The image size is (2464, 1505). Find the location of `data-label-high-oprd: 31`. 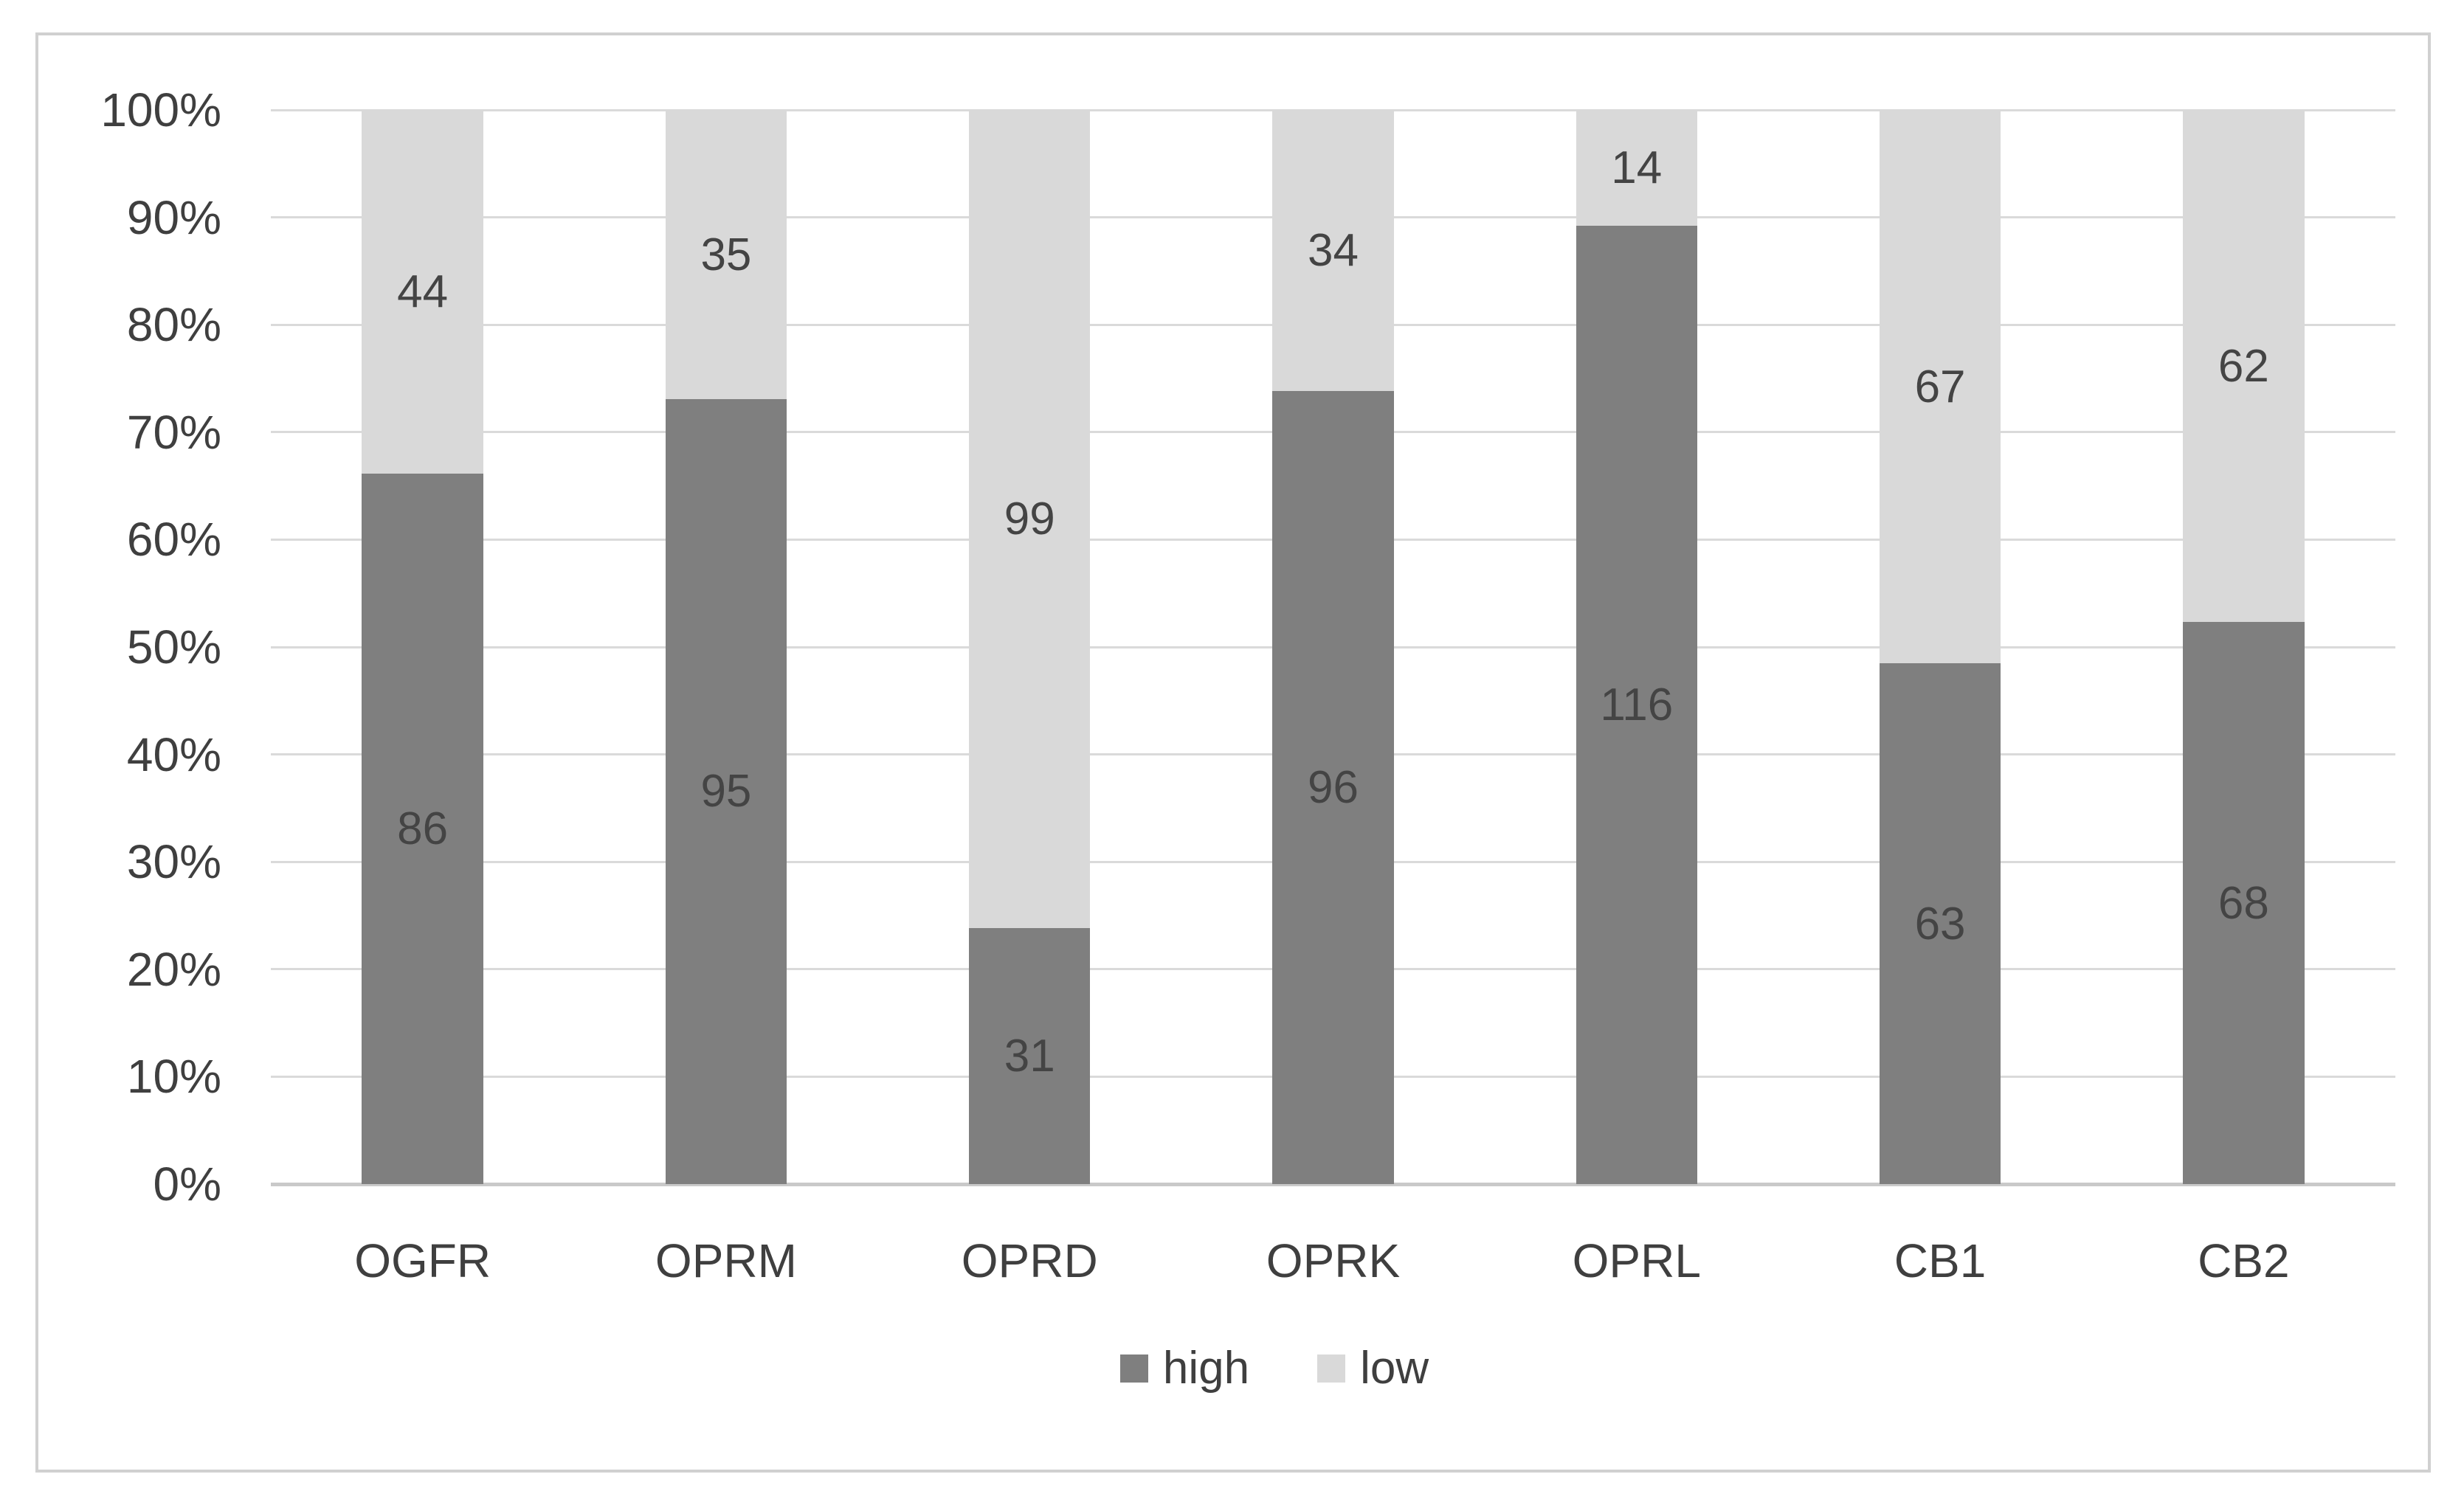

data-label-high-oprd: 31 is located at coordinates (1029, 1056).